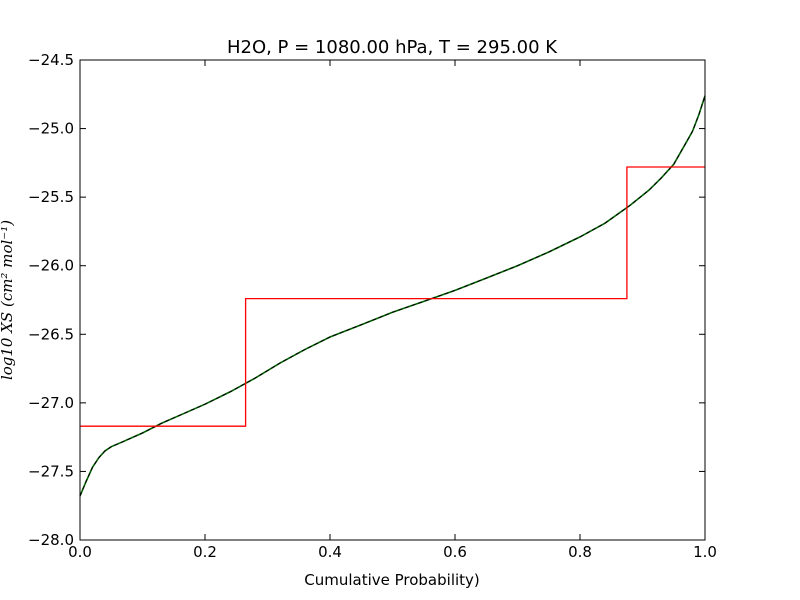 The image size is (800, 600). What do you see at coordinates (51, 403) in the screenshot?
I see `y-tick-label: −27.0` at bounding box center [51, 403].